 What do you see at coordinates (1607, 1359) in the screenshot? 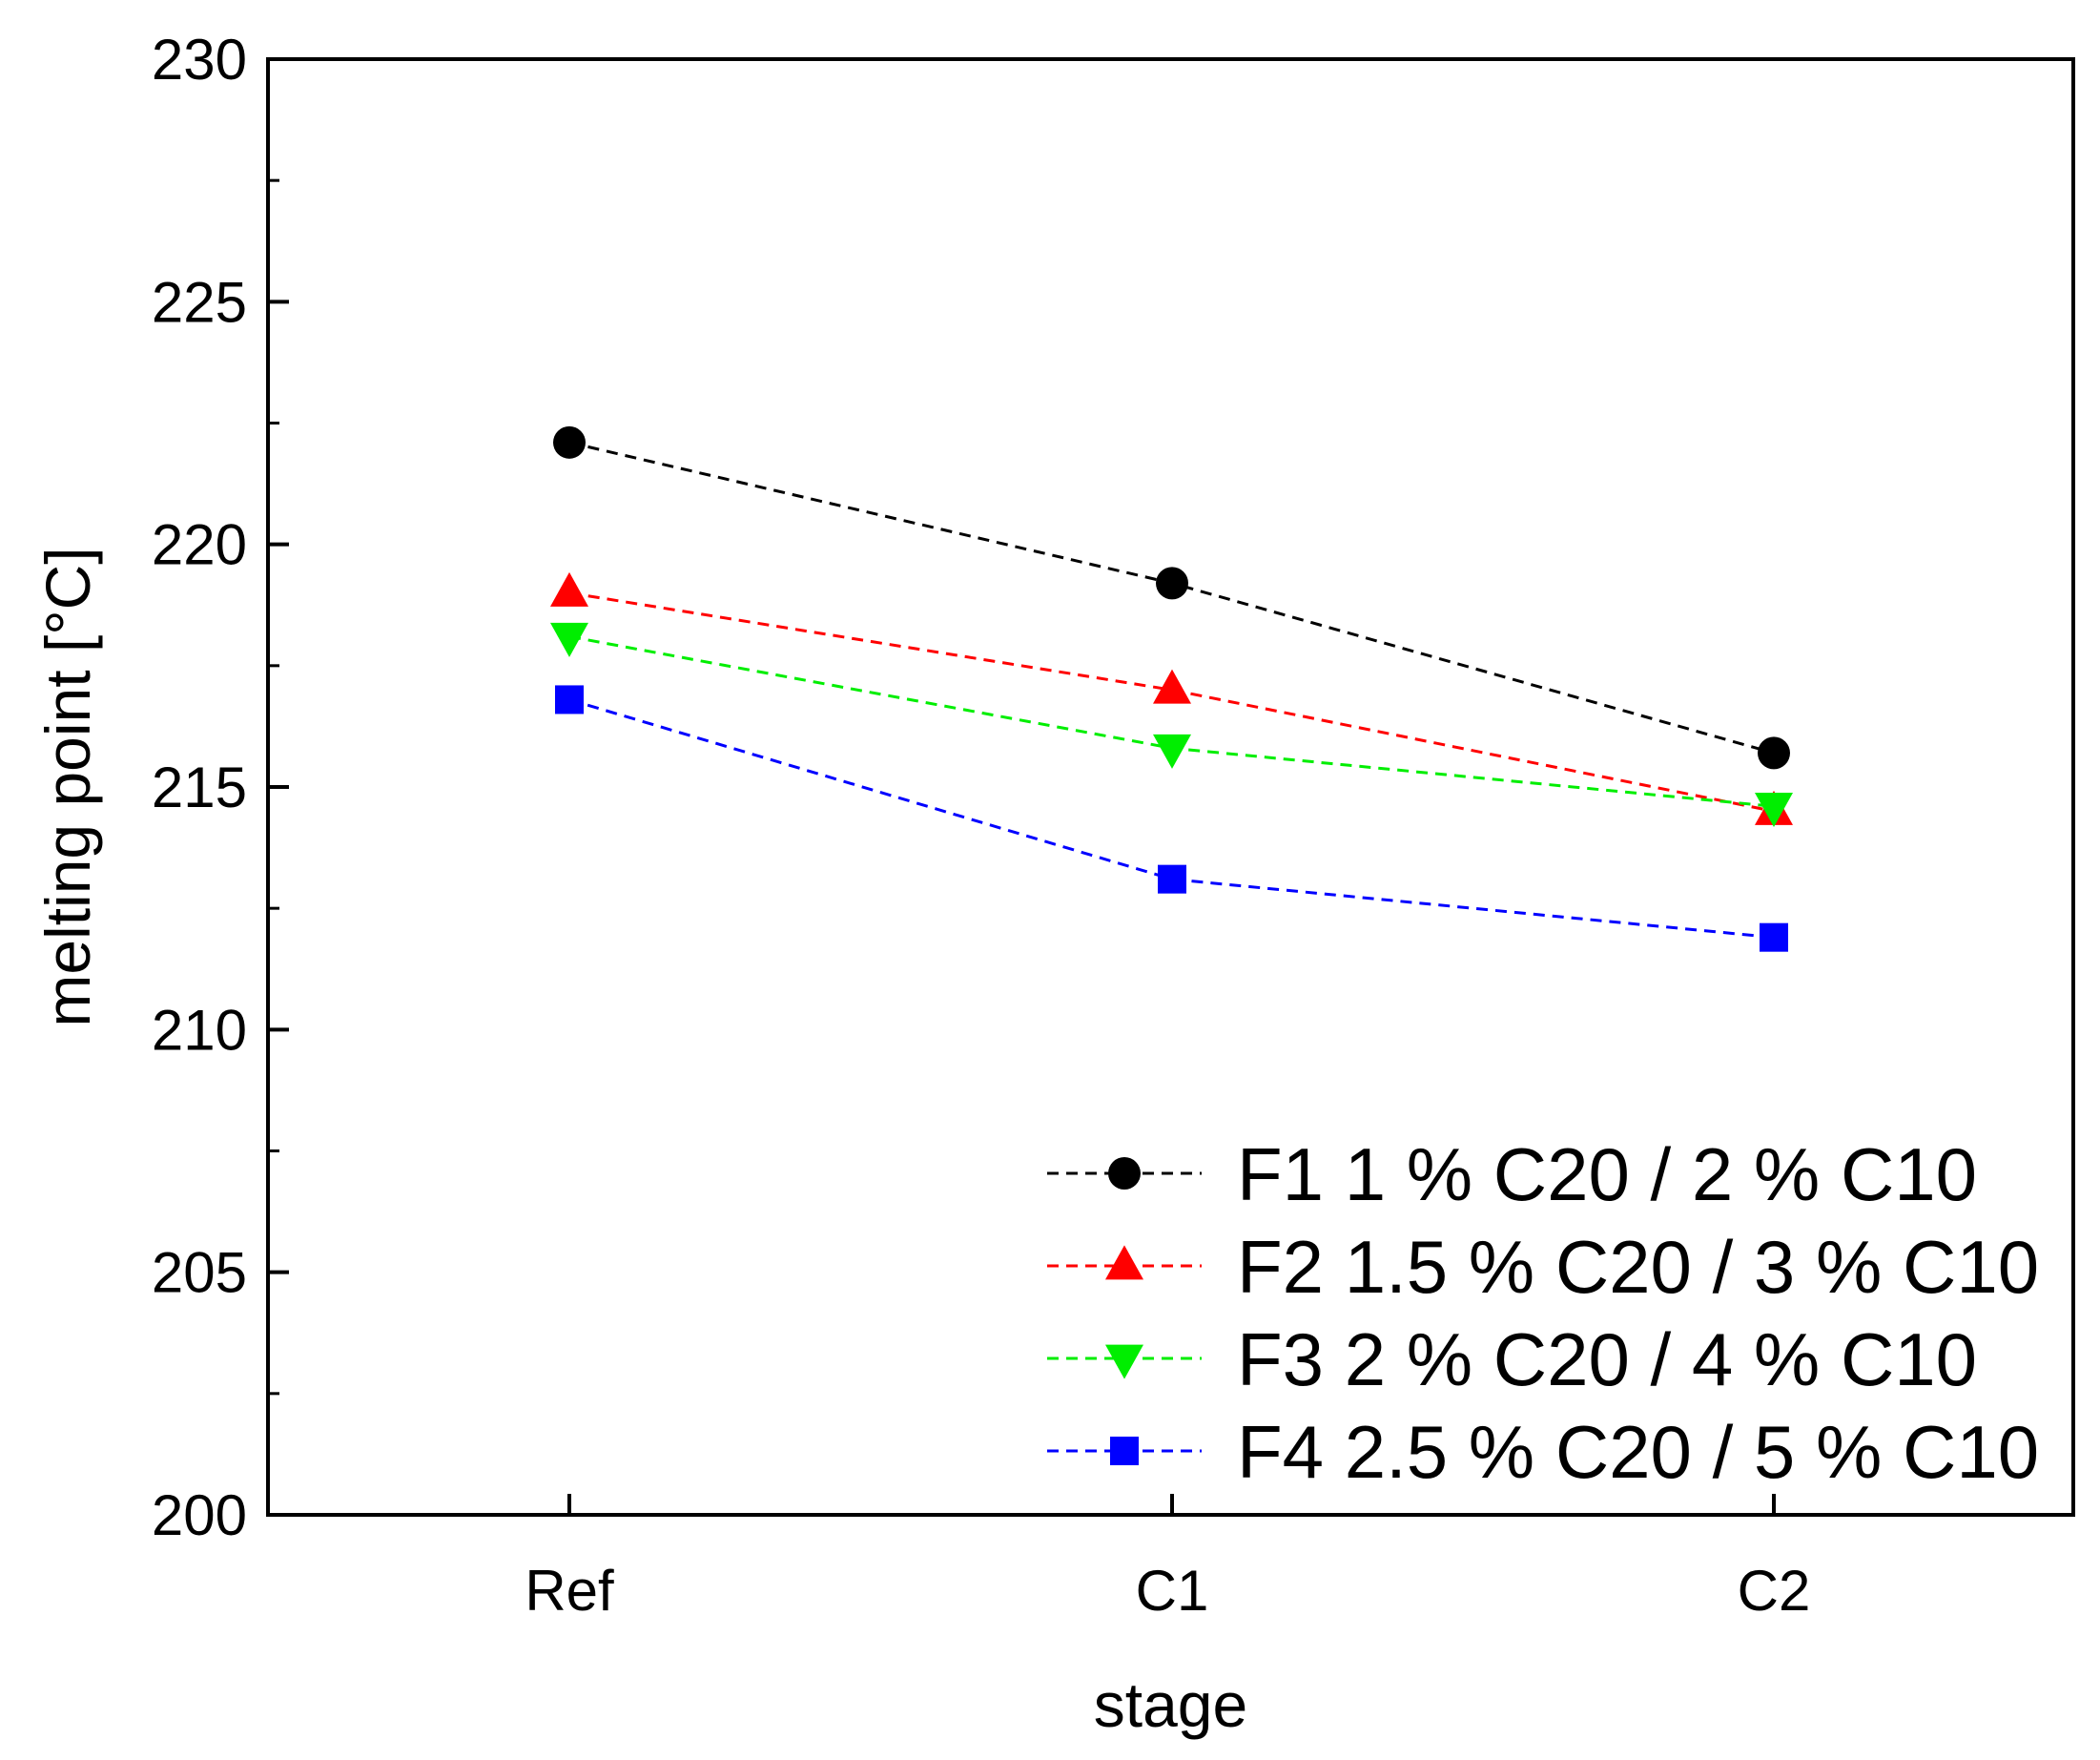
I see `legend-label: F3 2 % C20 / 4 % C10` at bounding box center [1607, 1359].